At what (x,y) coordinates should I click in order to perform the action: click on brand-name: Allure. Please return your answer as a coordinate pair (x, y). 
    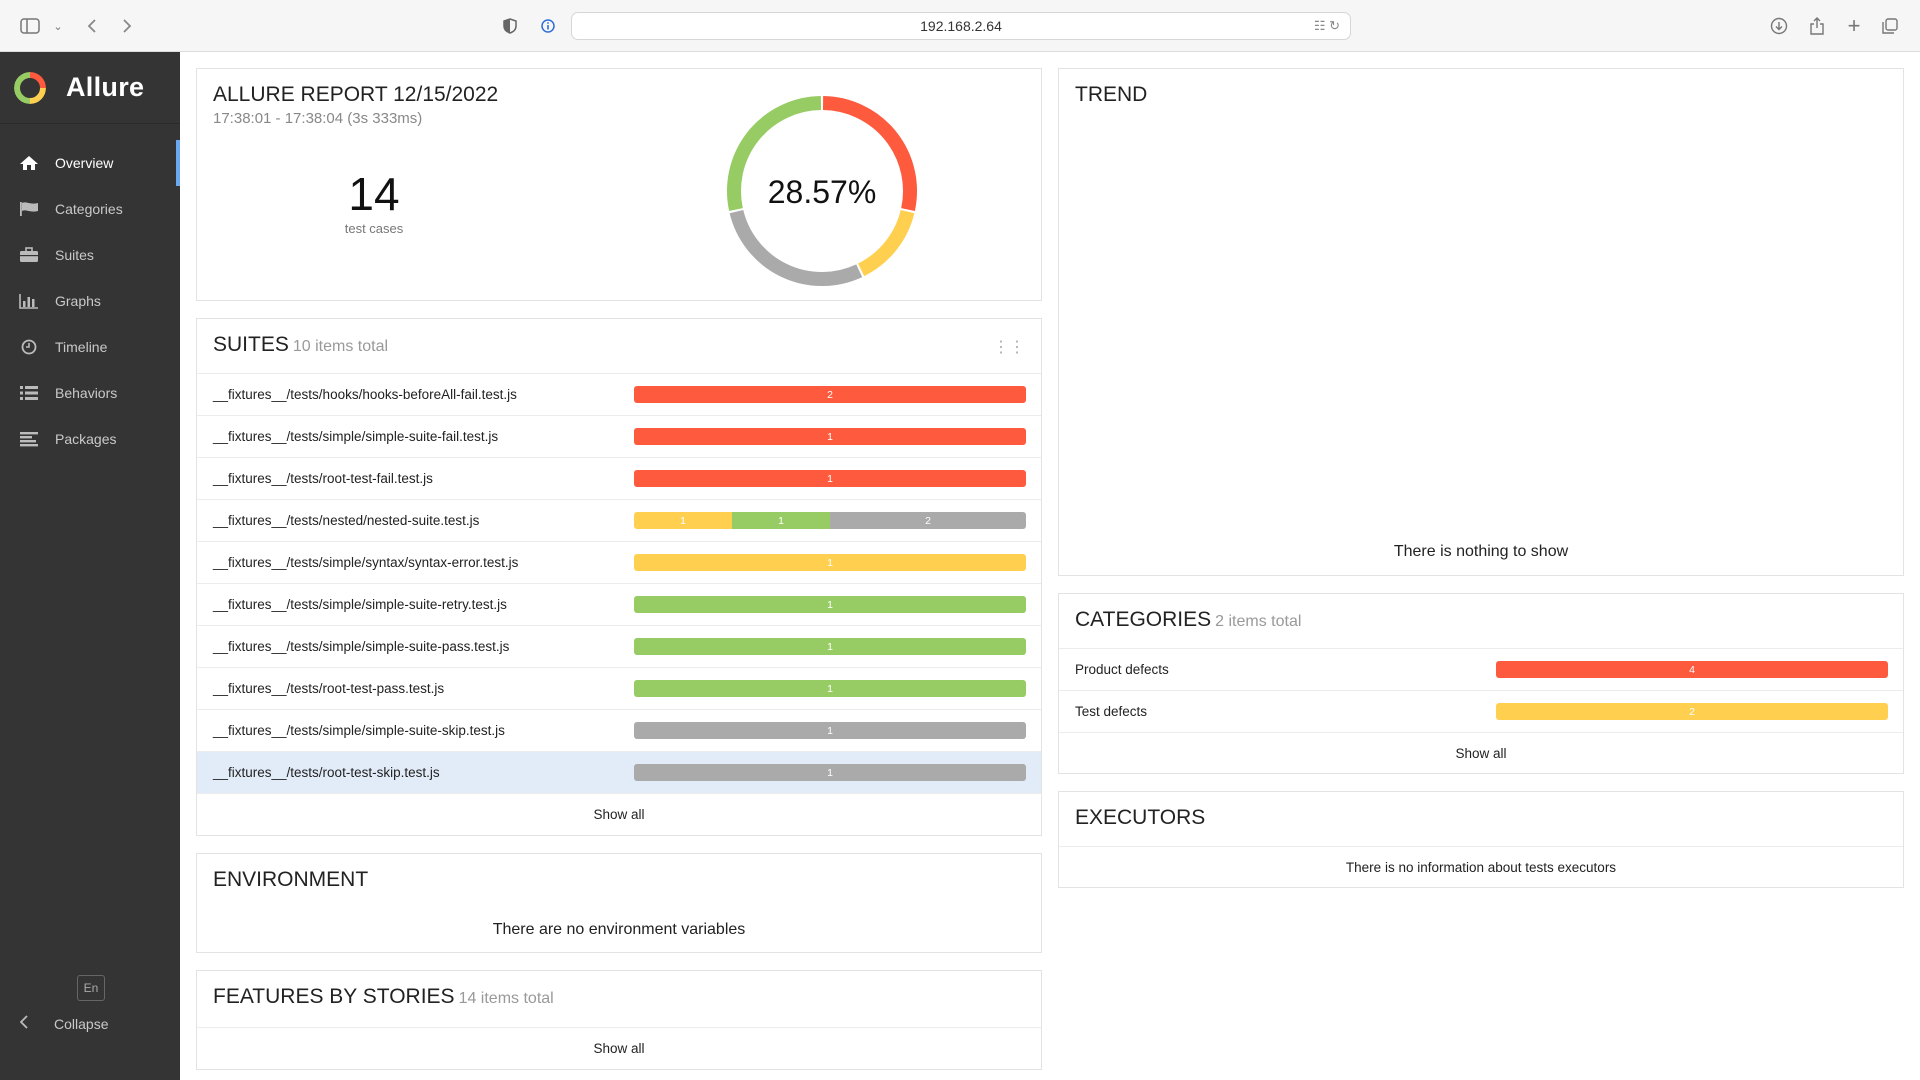
    Looking at the image, I should click on (105, 87).